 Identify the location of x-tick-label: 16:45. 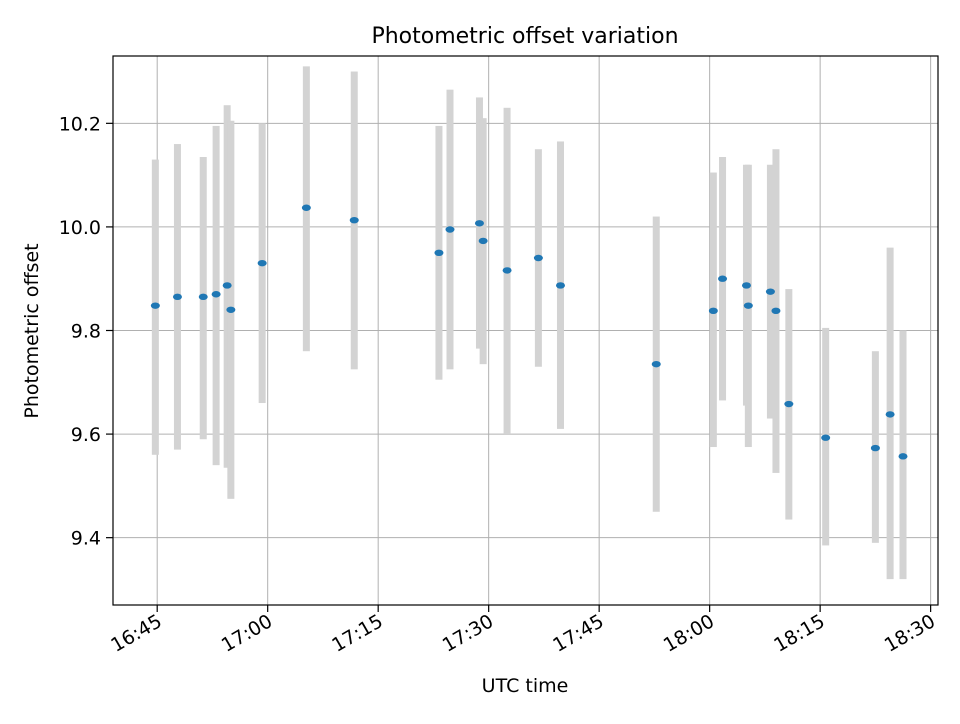
(136, 633).